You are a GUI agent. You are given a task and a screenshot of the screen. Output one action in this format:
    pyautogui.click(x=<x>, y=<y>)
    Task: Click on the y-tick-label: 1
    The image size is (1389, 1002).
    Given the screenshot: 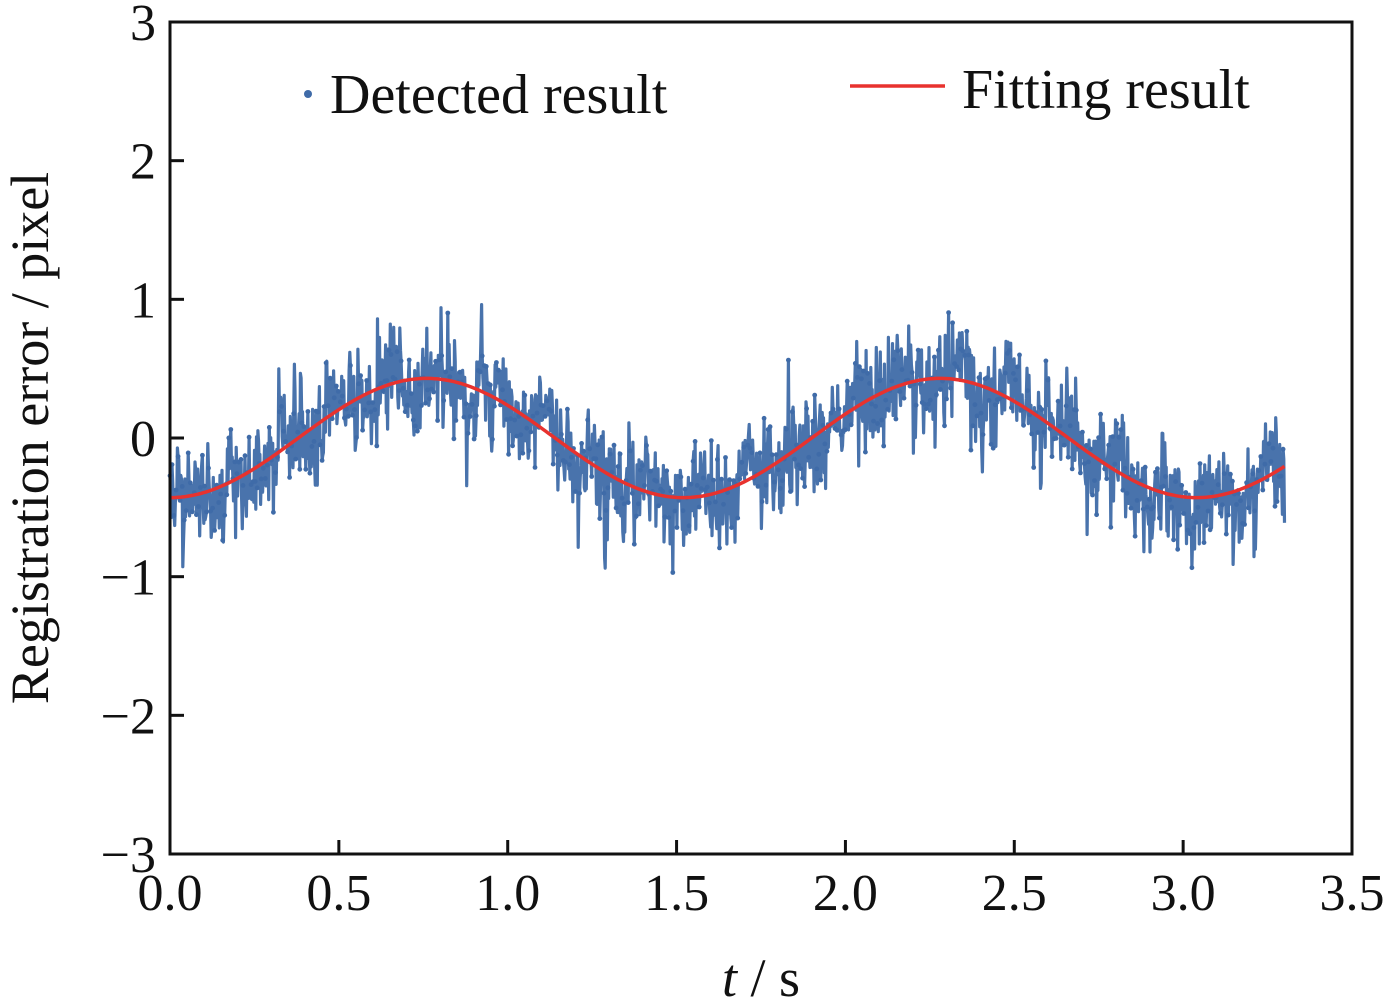 What is the action you would take?
    pyautogui.click(x=143, y=300)
    